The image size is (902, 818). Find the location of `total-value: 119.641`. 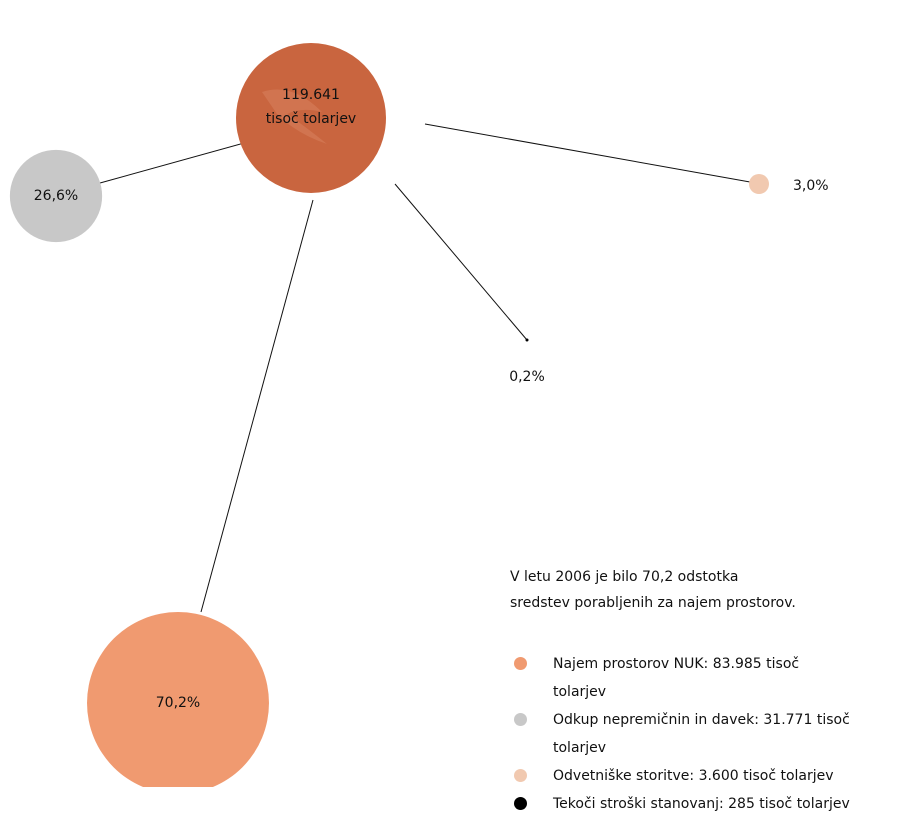

total-value: 119.641 is located at coordinates (311, 95).